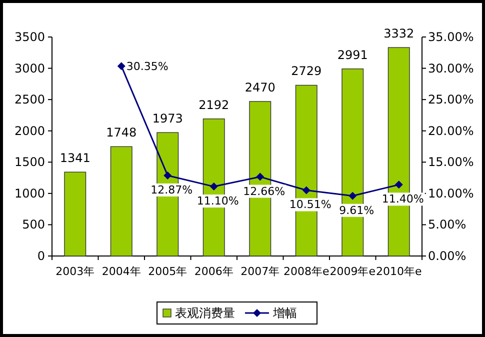 Image resolution: width=485 pixels, height=337 pixels. Describe the element at coordinates (403, 199) in the screenshot. I see `data-label: 11.40%` at that location.